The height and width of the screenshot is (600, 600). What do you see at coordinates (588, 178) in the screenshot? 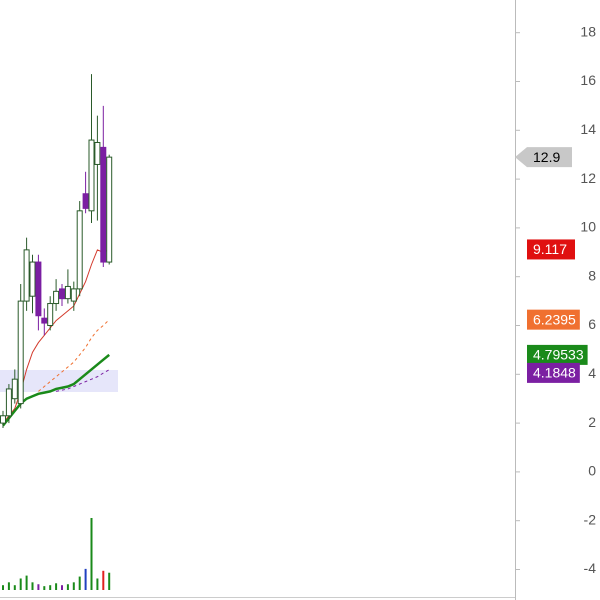
I see `y-tick-label: 12` at bounding box center [588, 178].